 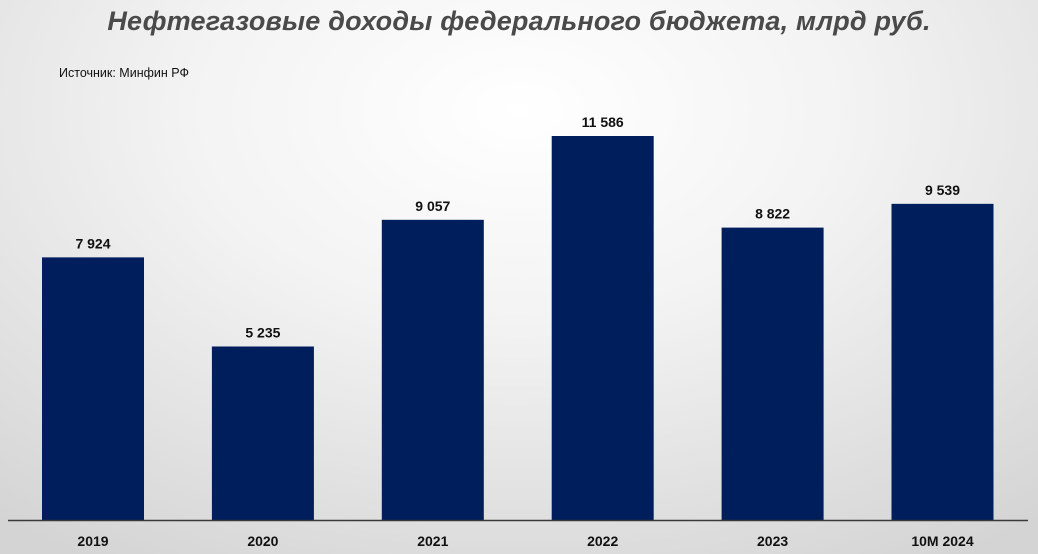 I want to click on bar-2022, so click(x=602, y=328).